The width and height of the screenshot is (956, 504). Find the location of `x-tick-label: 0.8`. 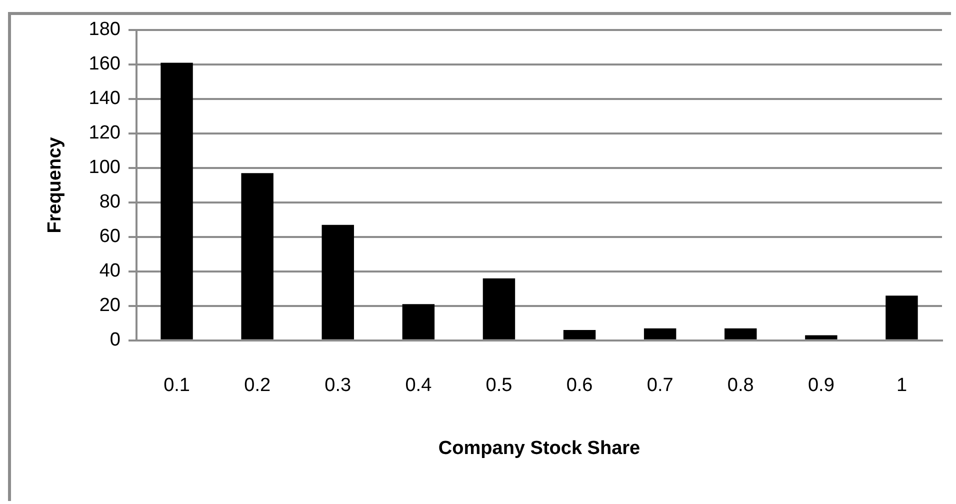

x-tick-label: 0.8 is located at coordinates (740, 385).